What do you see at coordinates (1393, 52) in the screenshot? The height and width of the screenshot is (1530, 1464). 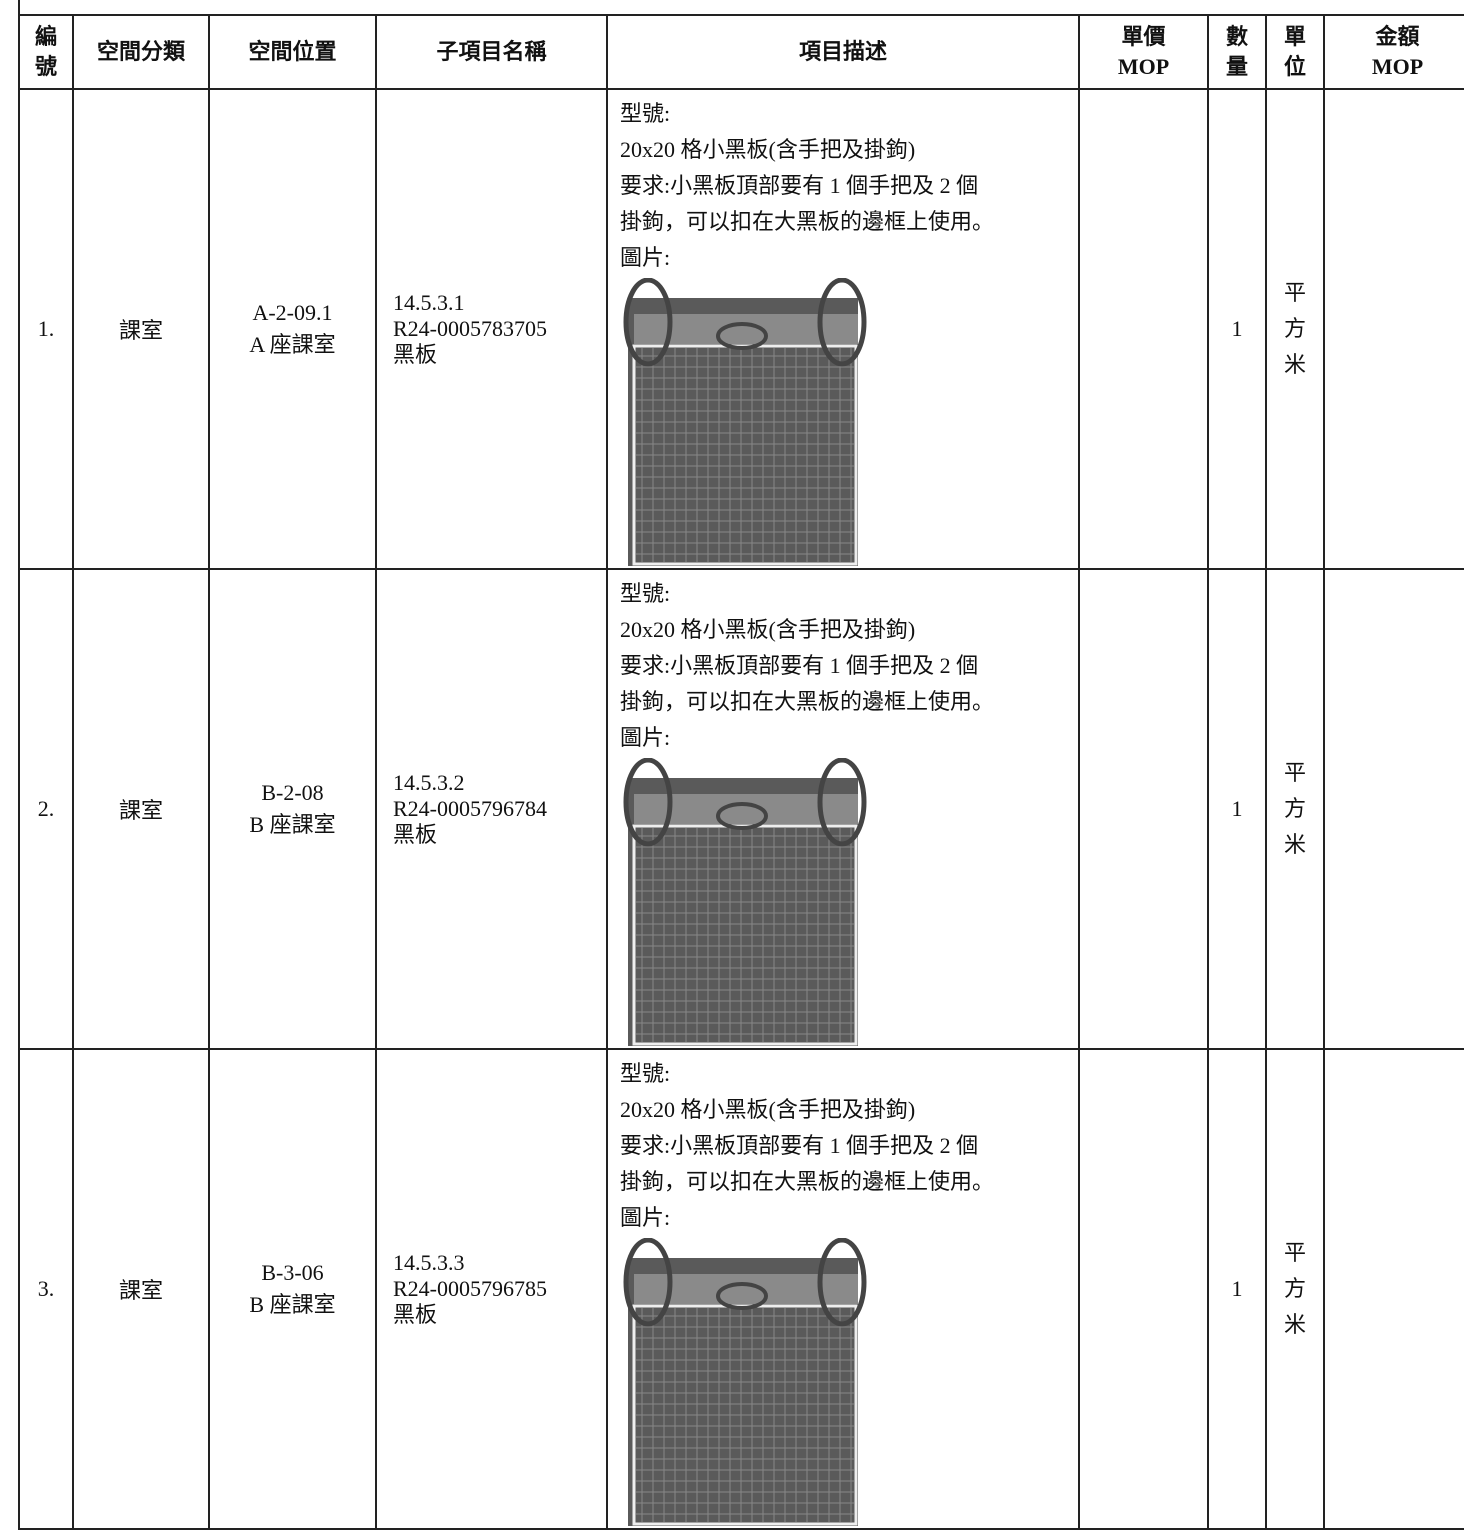 I see `header-cell: 金額 MOP` at bounding box center [1393, 52].